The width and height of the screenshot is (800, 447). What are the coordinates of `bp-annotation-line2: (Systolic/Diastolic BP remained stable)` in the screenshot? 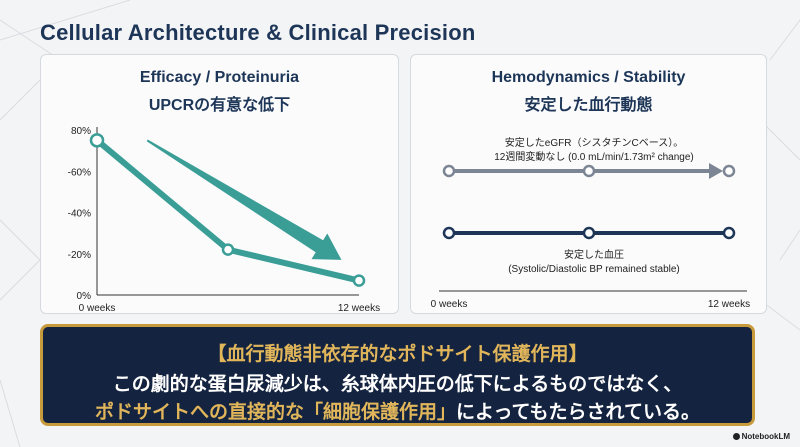 It's located at (594, 269).